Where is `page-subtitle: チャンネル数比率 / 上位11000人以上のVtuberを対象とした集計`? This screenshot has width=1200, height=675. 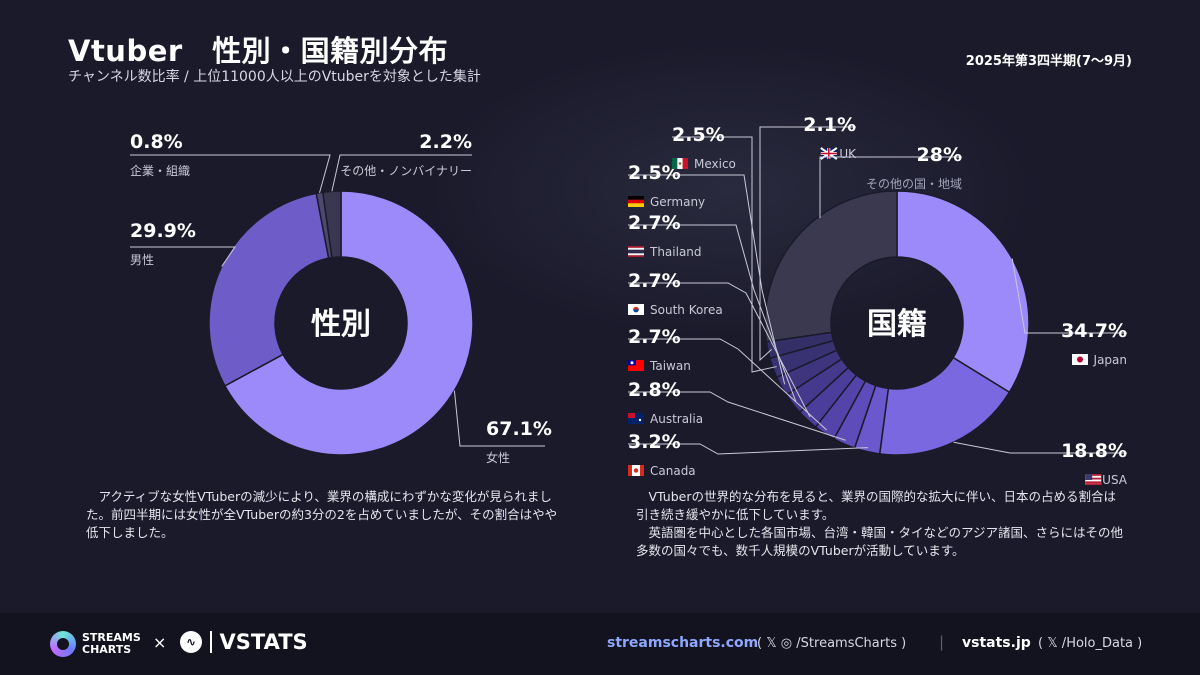
page-subtitle: チャンネル数比率 / 上位11000人以上のVtuberを対象とした集計 is located at coordinates (274, 77).